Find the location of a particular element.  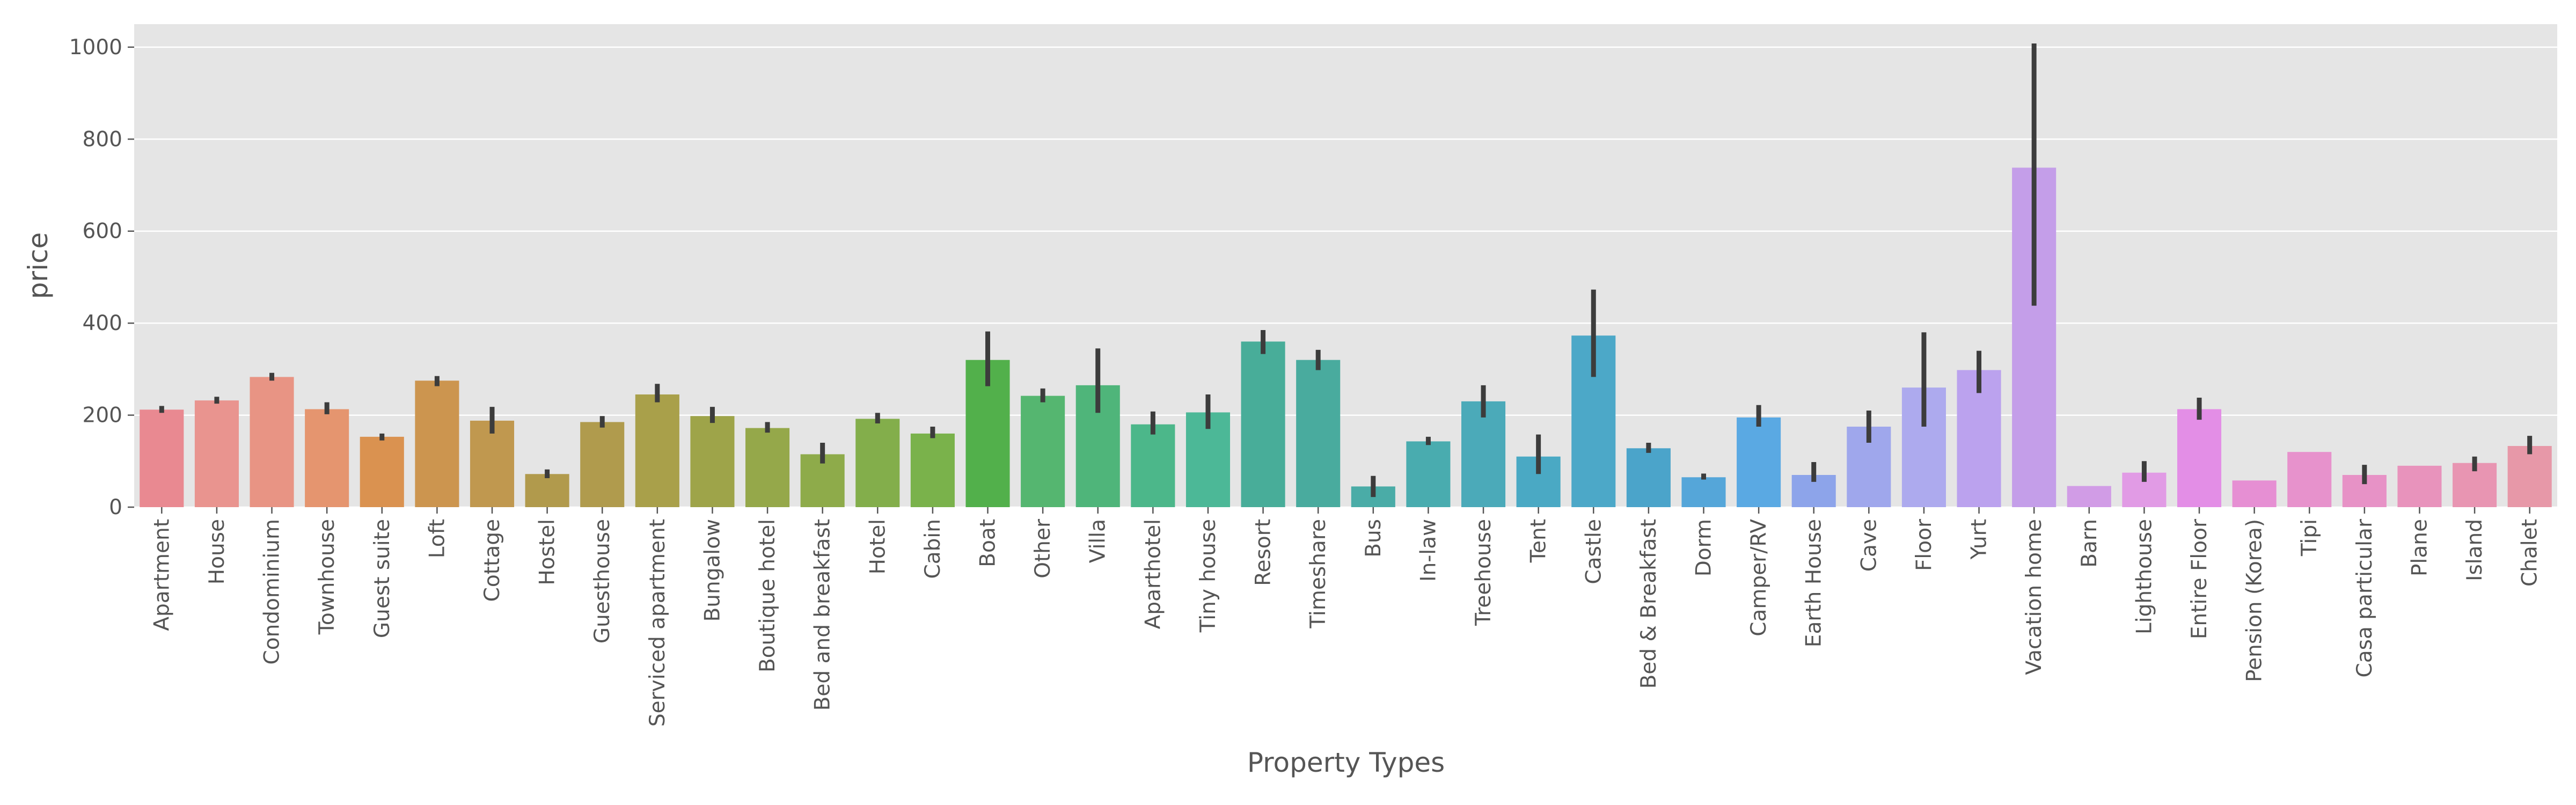

x-tick-label: Chalet is located at coordinates (2530, 553).